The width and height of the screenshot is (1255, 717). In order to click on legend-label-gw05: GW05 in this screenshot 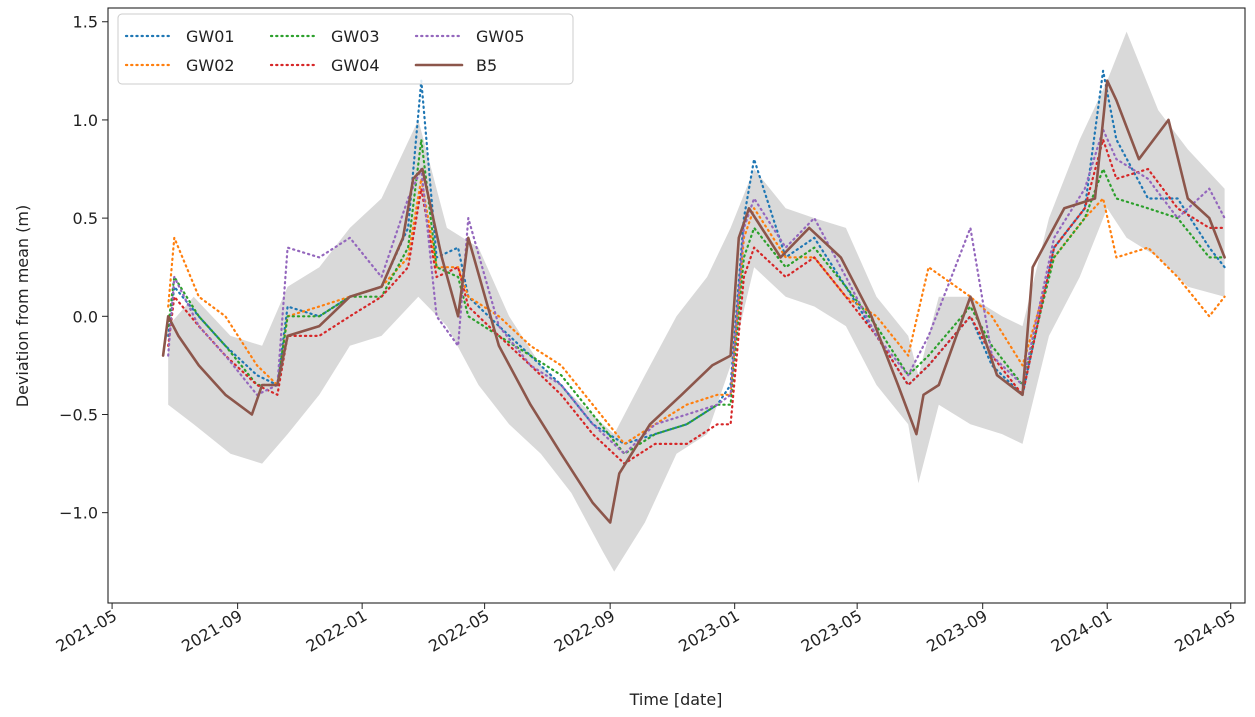, I will do `click(500, 36)`.